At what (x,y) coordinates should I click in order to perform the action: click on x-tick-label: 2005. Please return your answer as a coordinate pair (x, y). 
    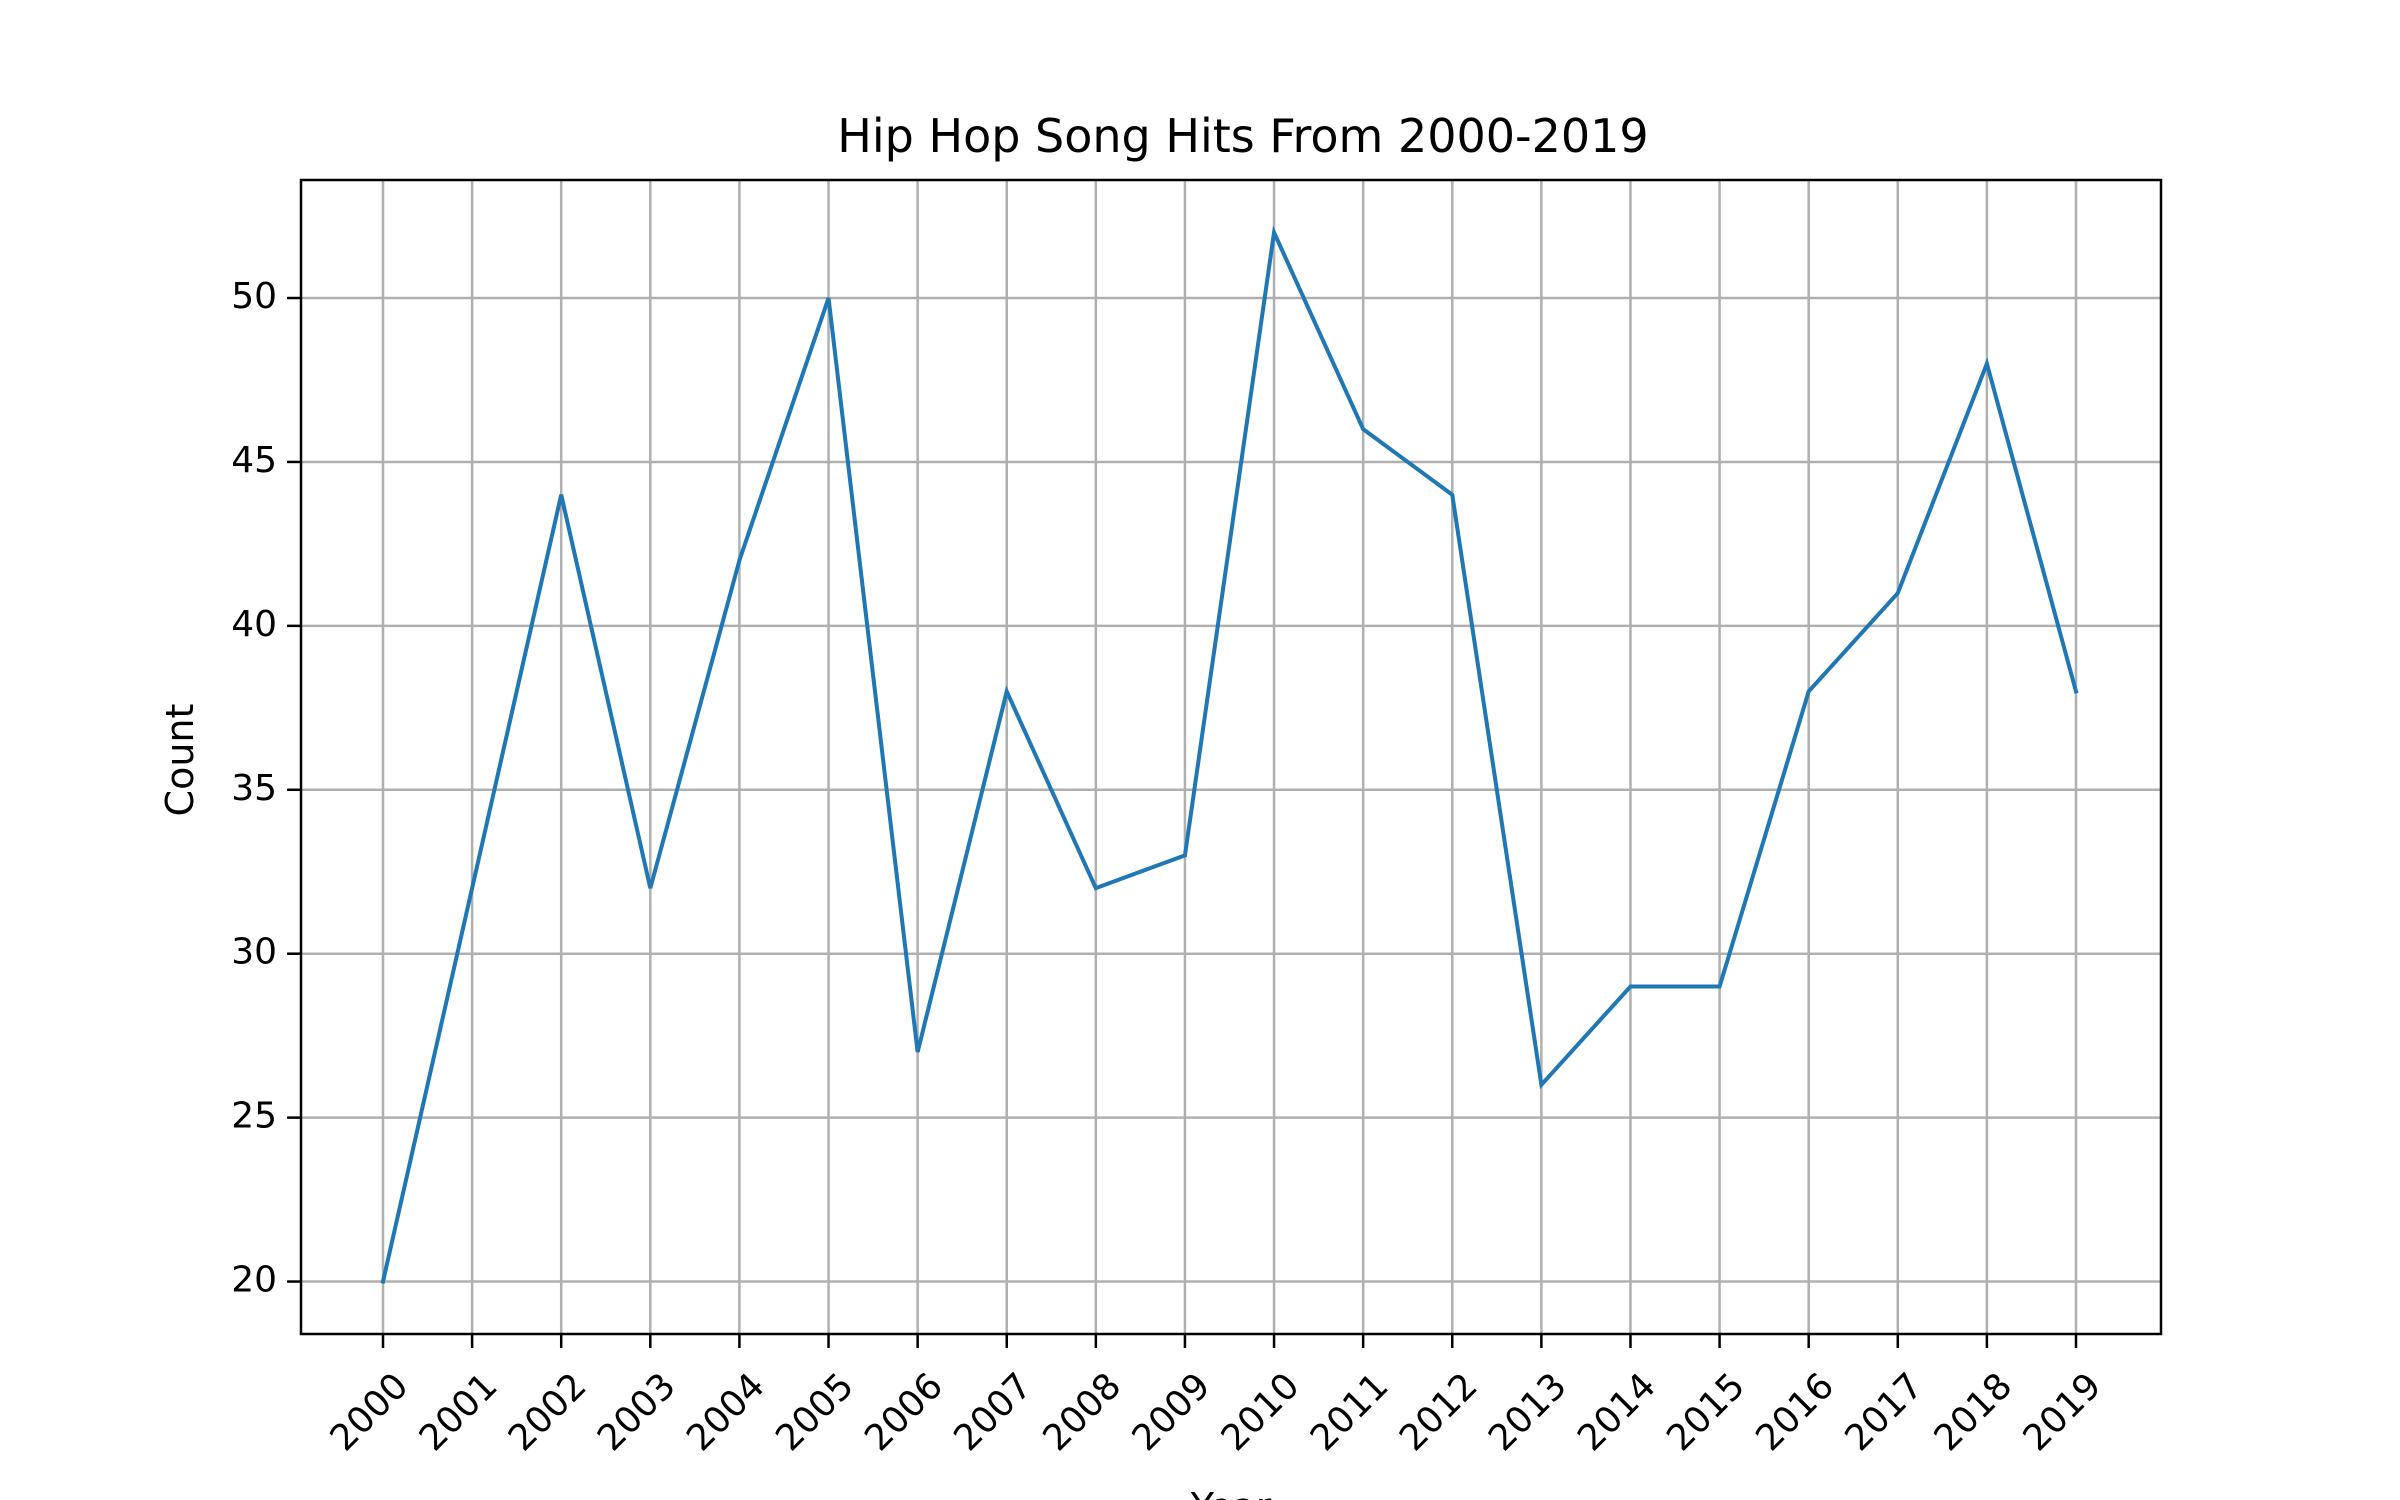
    Looking at the image, I should click on (815, 1412).